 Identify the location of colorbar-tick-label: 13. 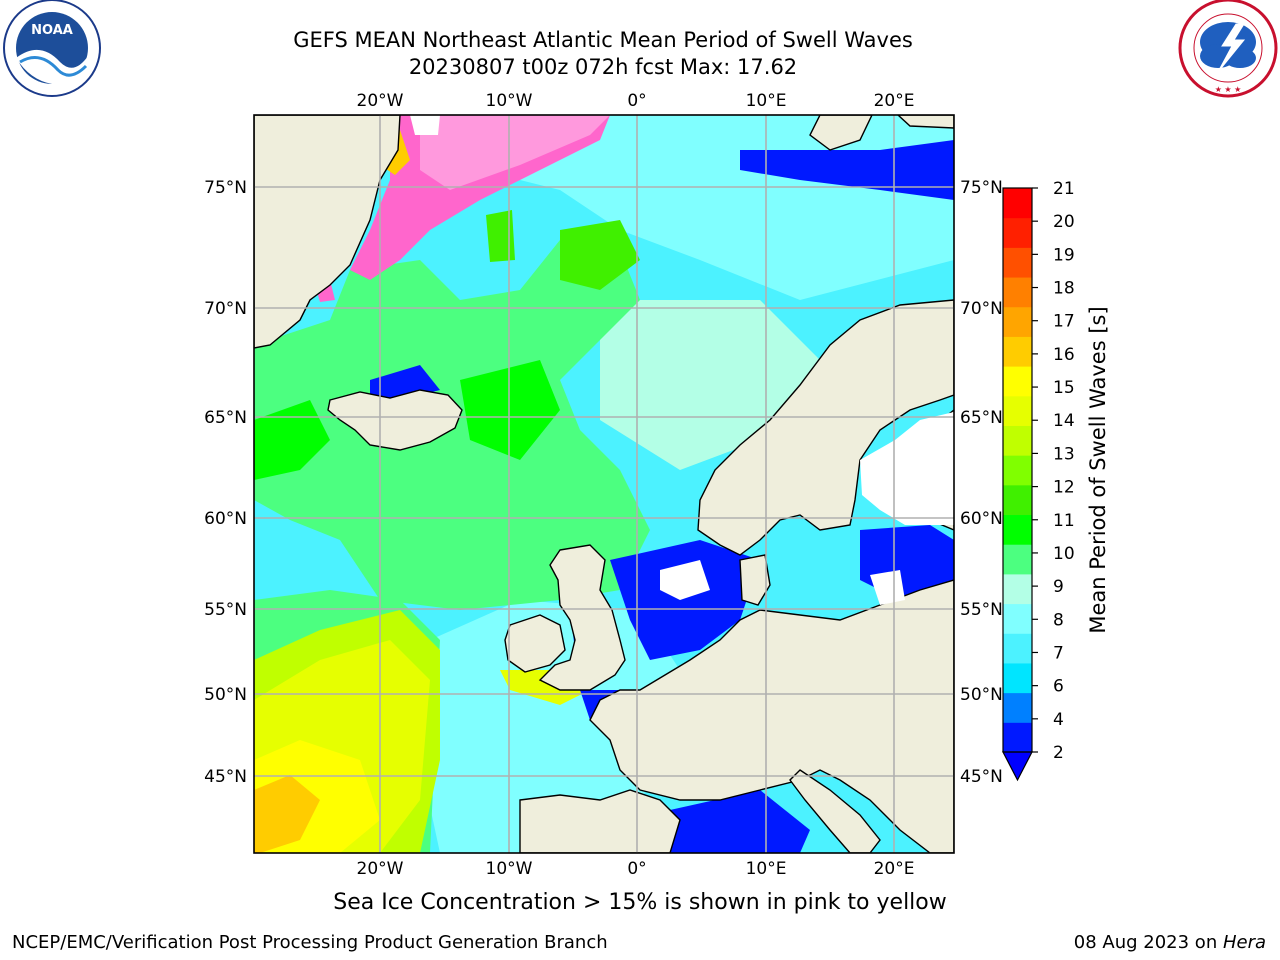
(1064, 454).